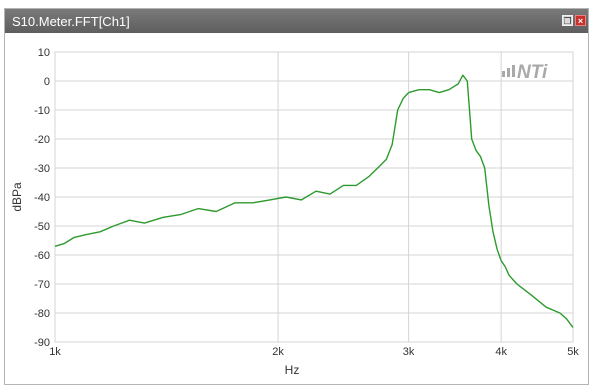 This screenshot has width=593, height=389. I want to click on y-axis-ticks: 10 0 -10 -20 -30 -40 -50 -60 -70 -80 -90, so click(42, 198).